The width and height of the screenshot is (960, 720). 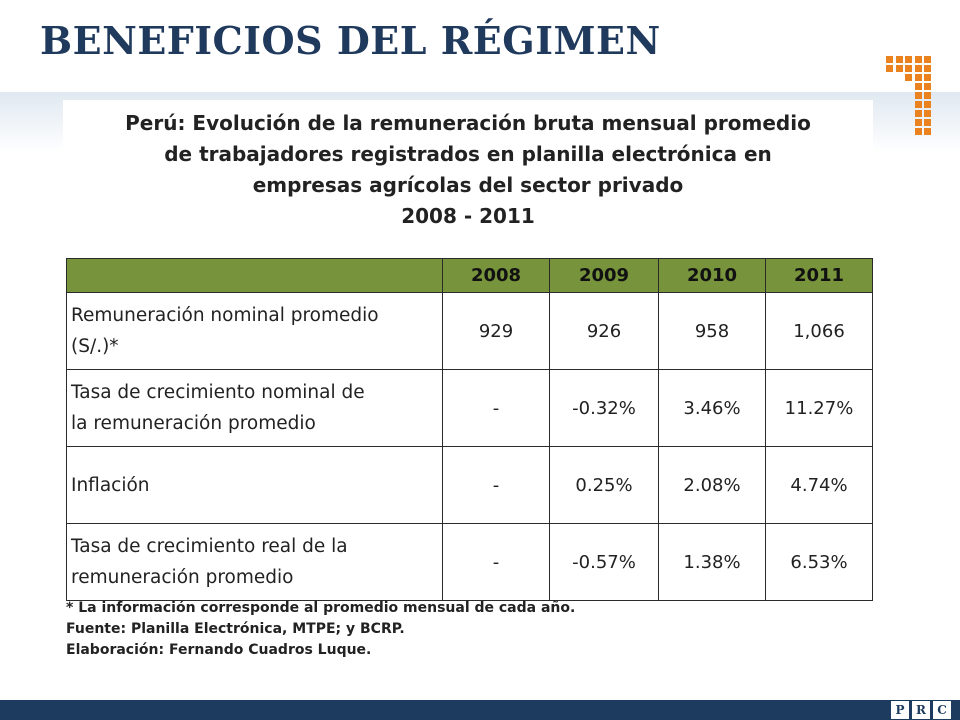 I want to click on table-header-cell: 2010, so click(x=712, y=275).